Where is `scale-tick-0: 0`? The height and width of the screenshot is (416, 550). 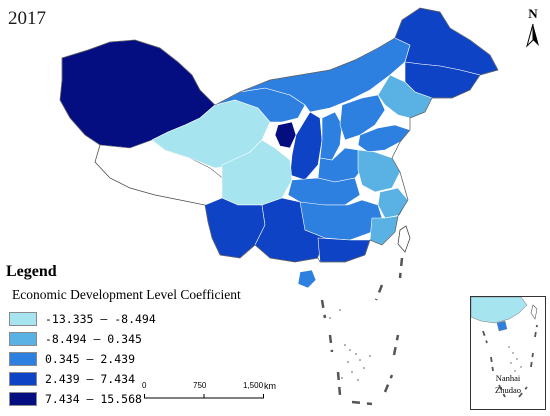
scale-tick-0: 0 is located at coordinates (144, 385).